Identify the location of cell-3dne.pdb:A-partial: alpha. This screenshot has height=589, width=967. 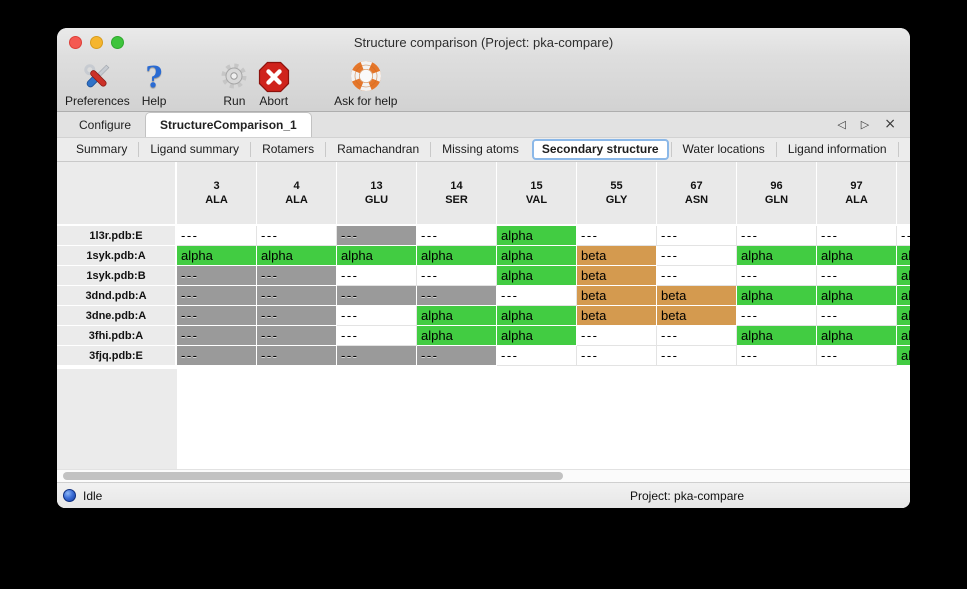
(903, 316).